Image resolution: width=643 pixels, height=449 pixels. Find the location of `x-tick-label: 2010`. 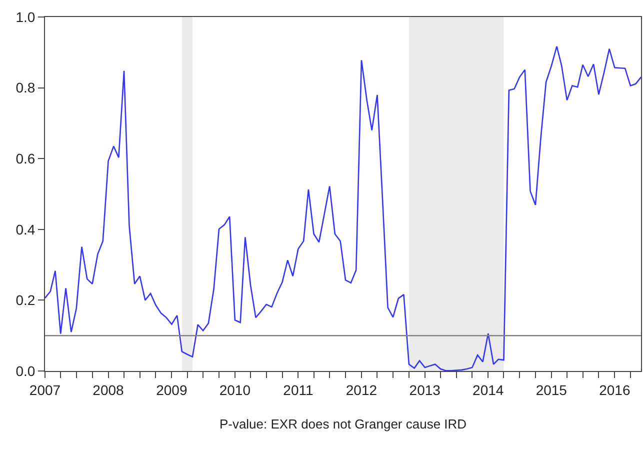

x-tick-label: 2010 is located at coordinates (235, 390).